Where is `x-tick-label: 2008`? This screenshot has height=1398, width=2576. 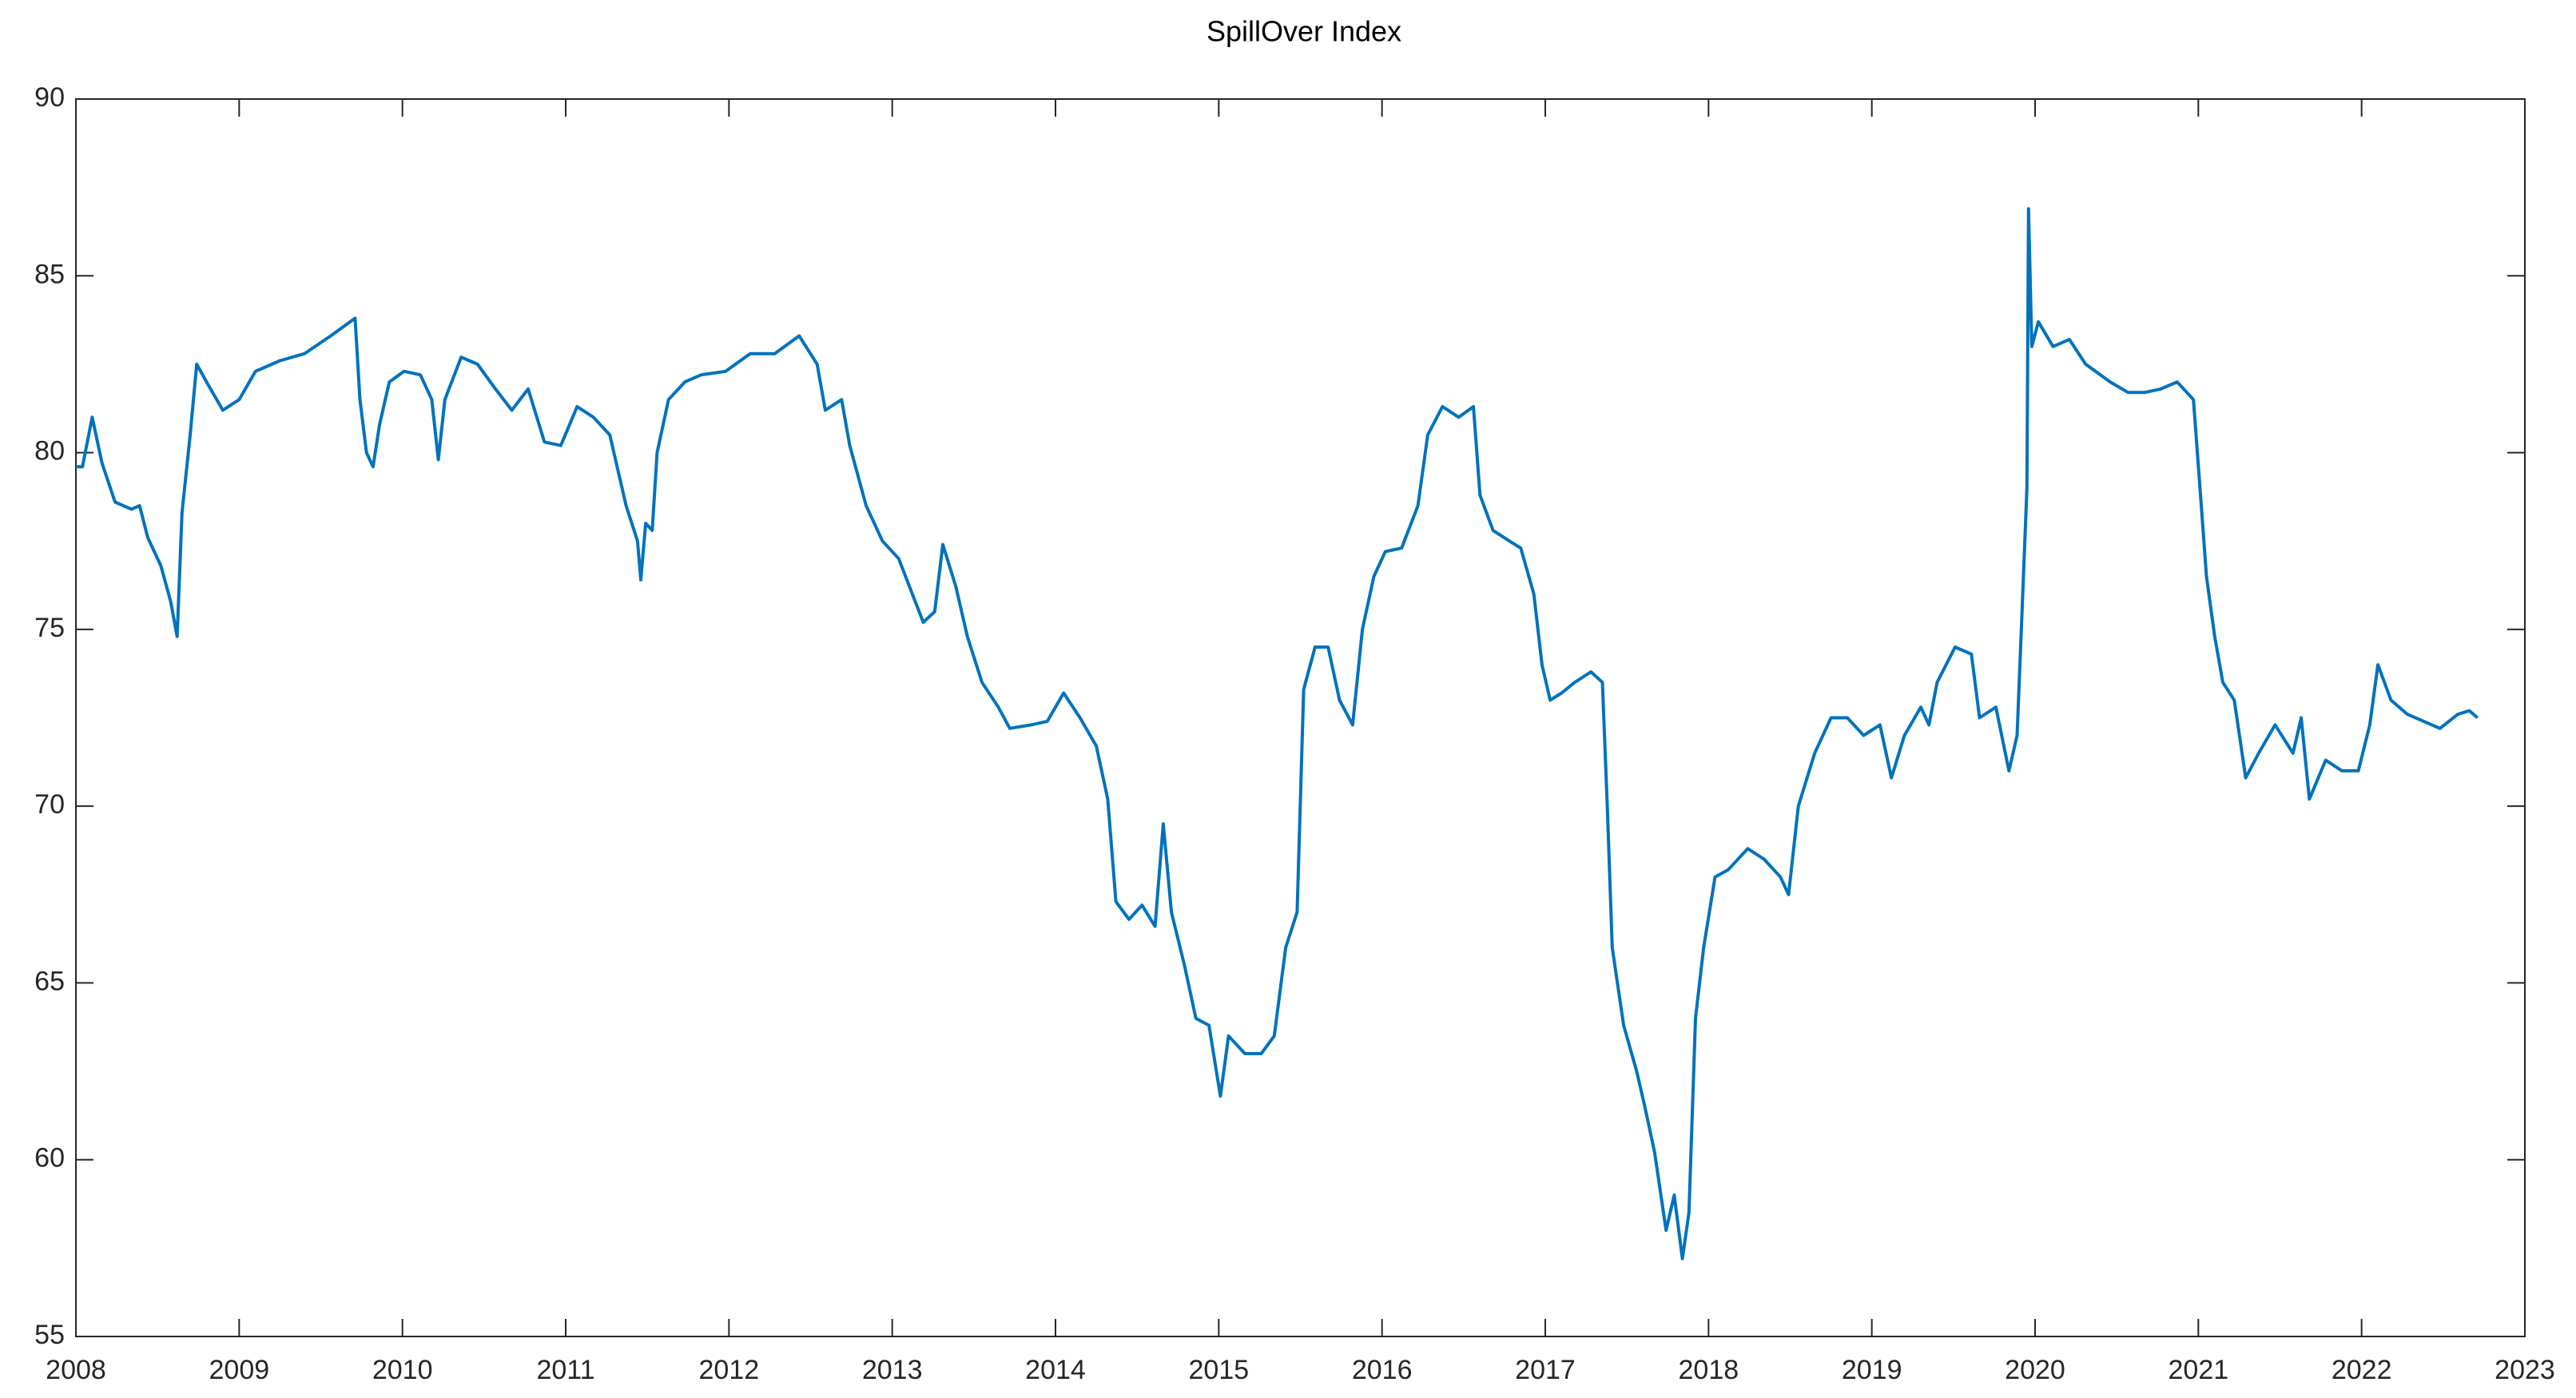 x-tick-label: 2008 is located at coordinates (76, 1370).